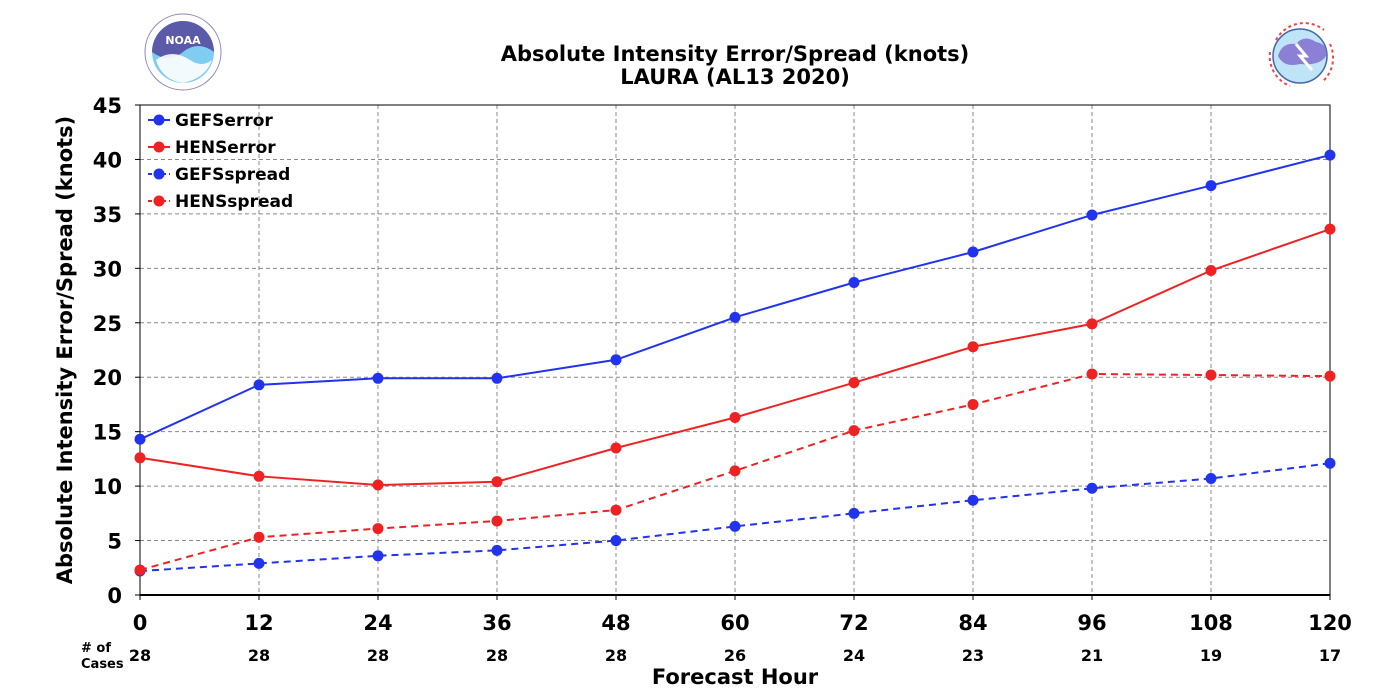 This screenshot has height=700, width=1400. I want to click on cases-header-line1: # of, so click(96, 648).